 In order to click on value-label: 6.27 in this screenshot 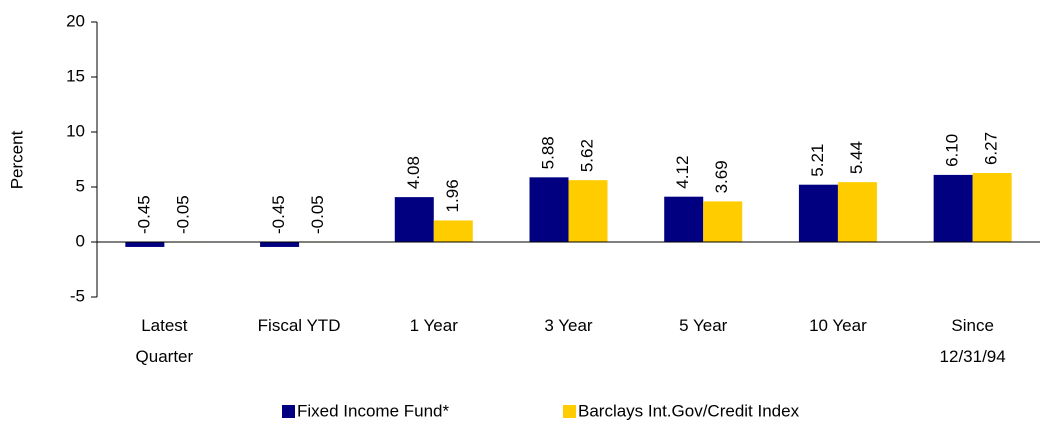, I will do `click(991, 148)`.